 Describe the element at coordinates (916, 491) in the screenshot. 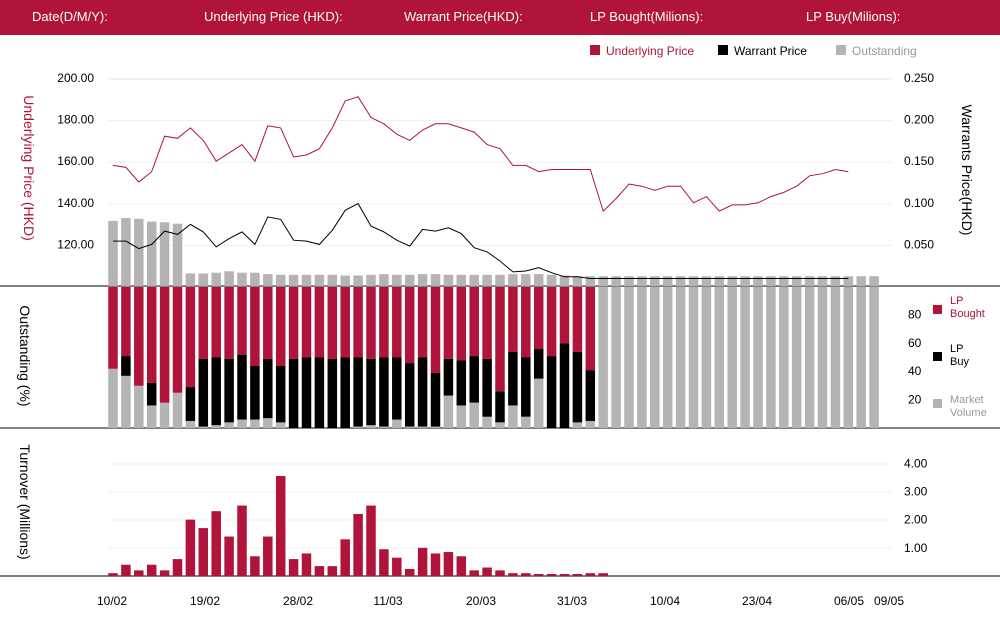

I see `turnover-y-tick-1: 3.00` at that location.